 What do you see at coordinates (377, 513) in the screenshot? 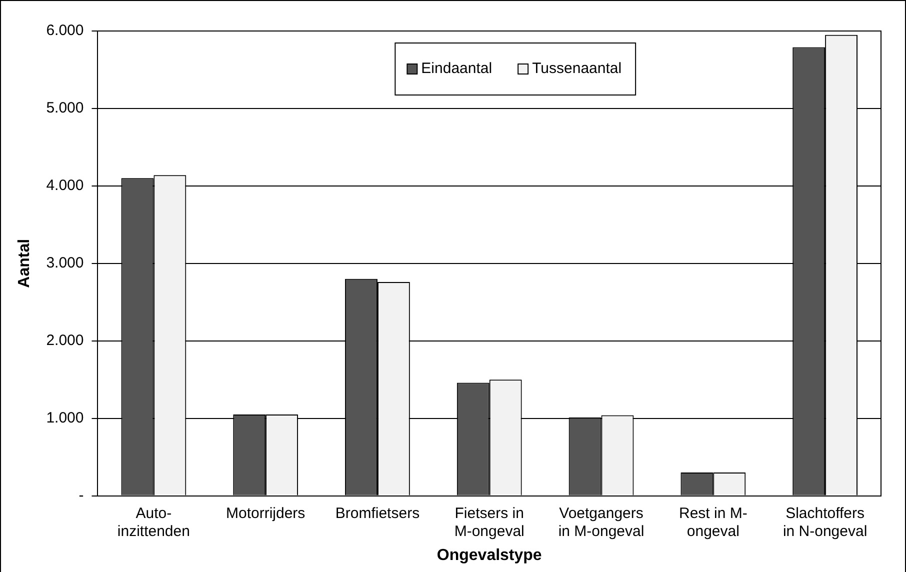
I see `x-tick-label: Bromfietsers` at bounding box center [377, 513].